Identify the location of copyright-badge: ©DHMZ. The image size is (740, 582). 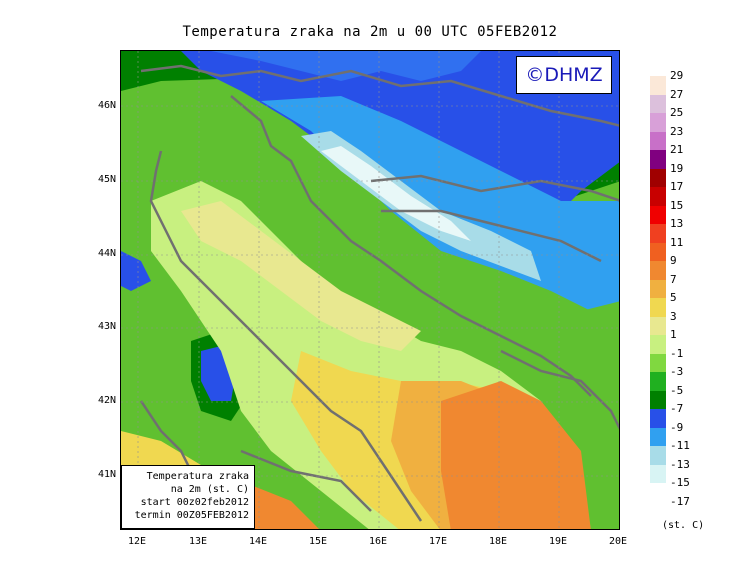
(564, 75).